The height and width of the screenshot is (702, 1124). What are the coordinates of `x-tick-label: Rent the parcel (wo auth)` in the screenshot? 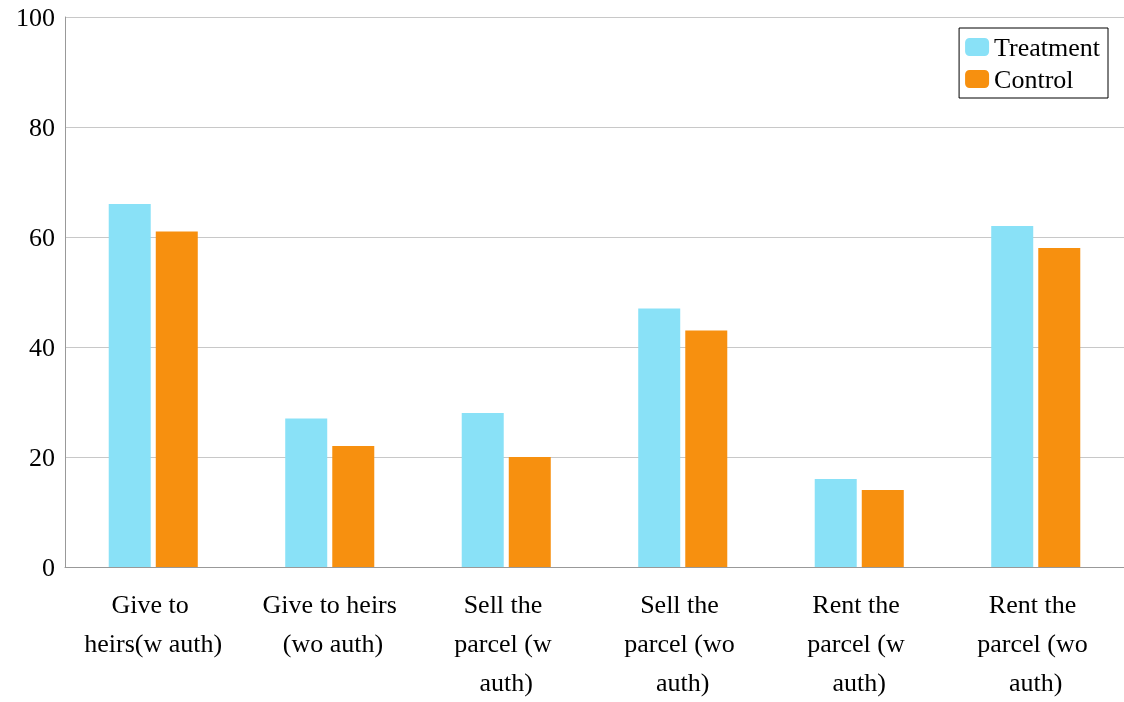 It's located at (1036, 643).